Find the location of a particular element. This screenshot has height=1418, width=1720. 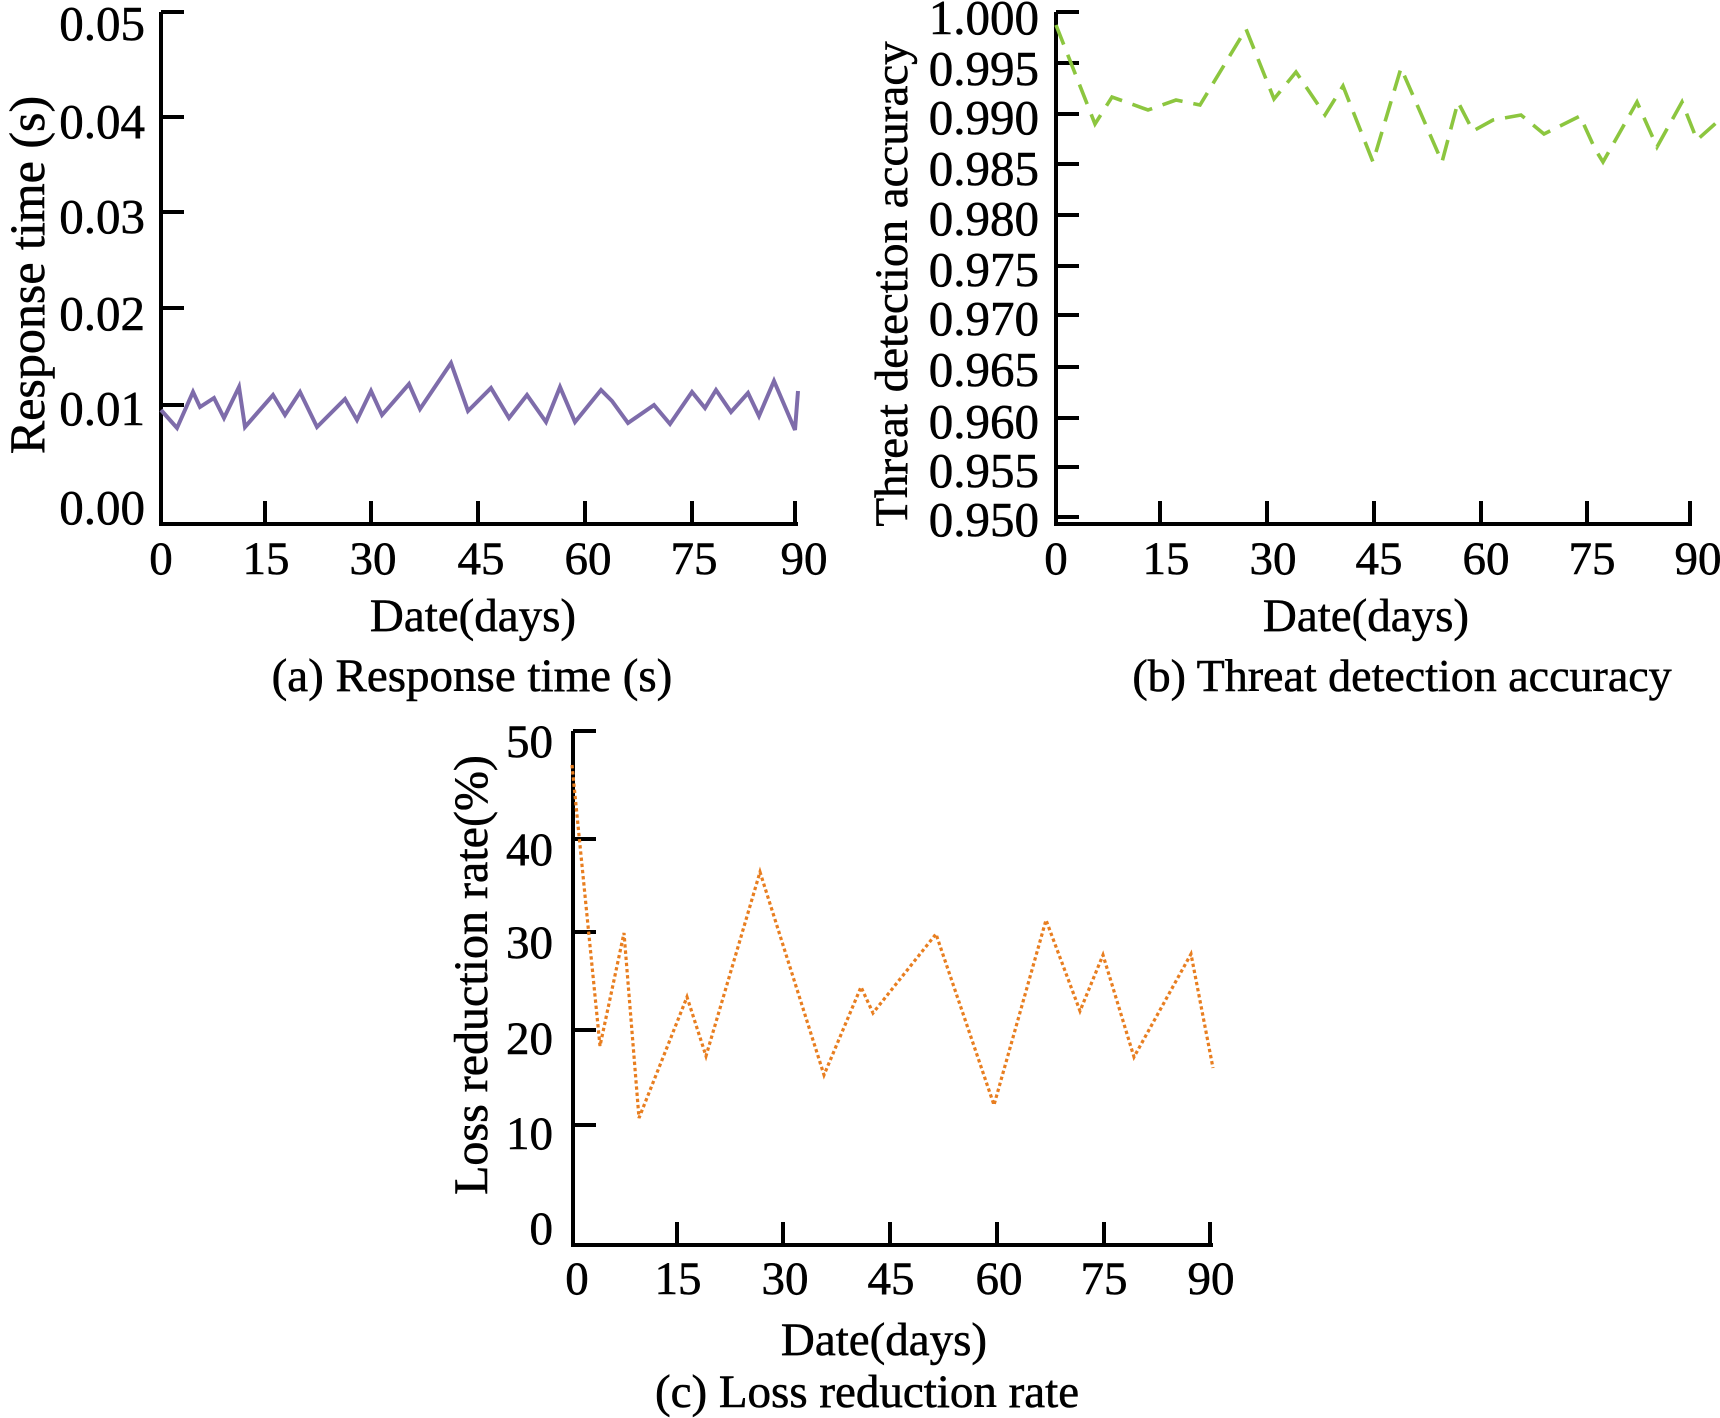

svg-text: 0.990 is located at coordinates (984, 117).